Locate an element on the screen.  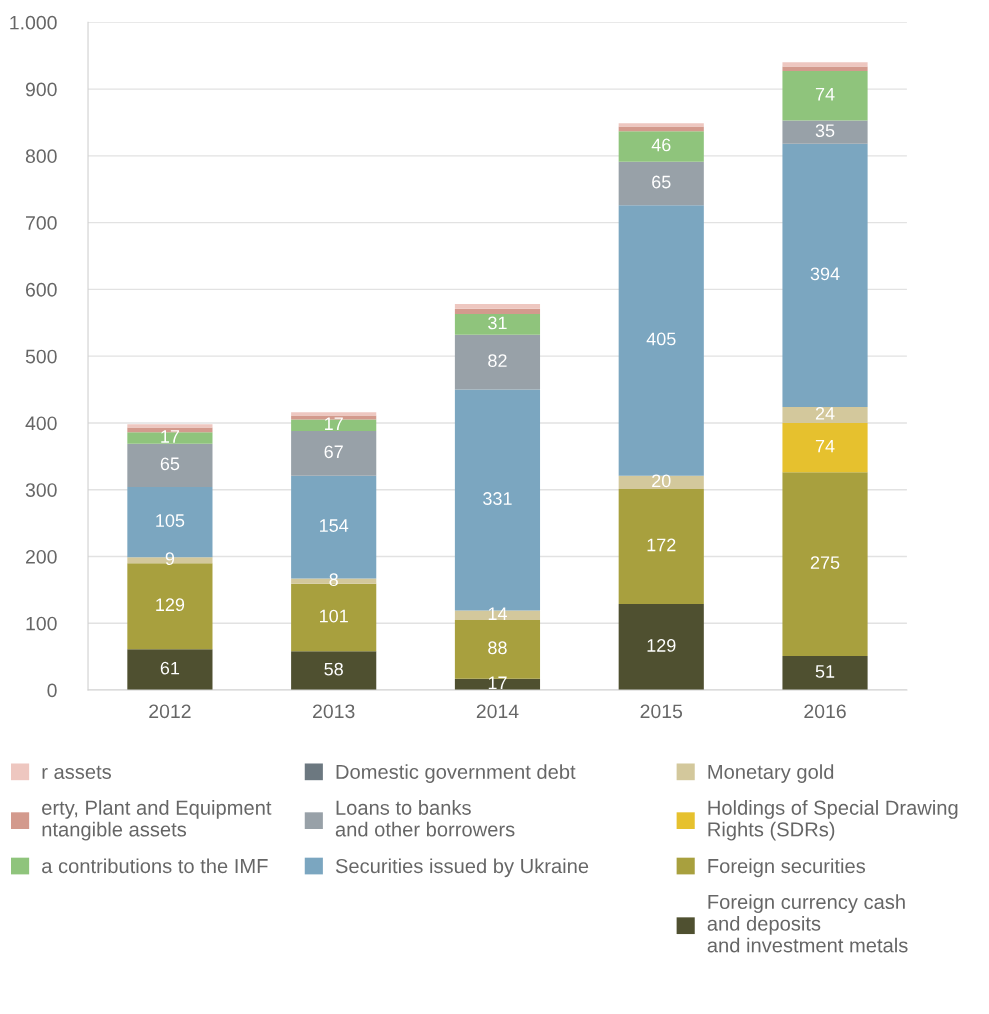
data-label: 172 is located at coordinates (661, 545).